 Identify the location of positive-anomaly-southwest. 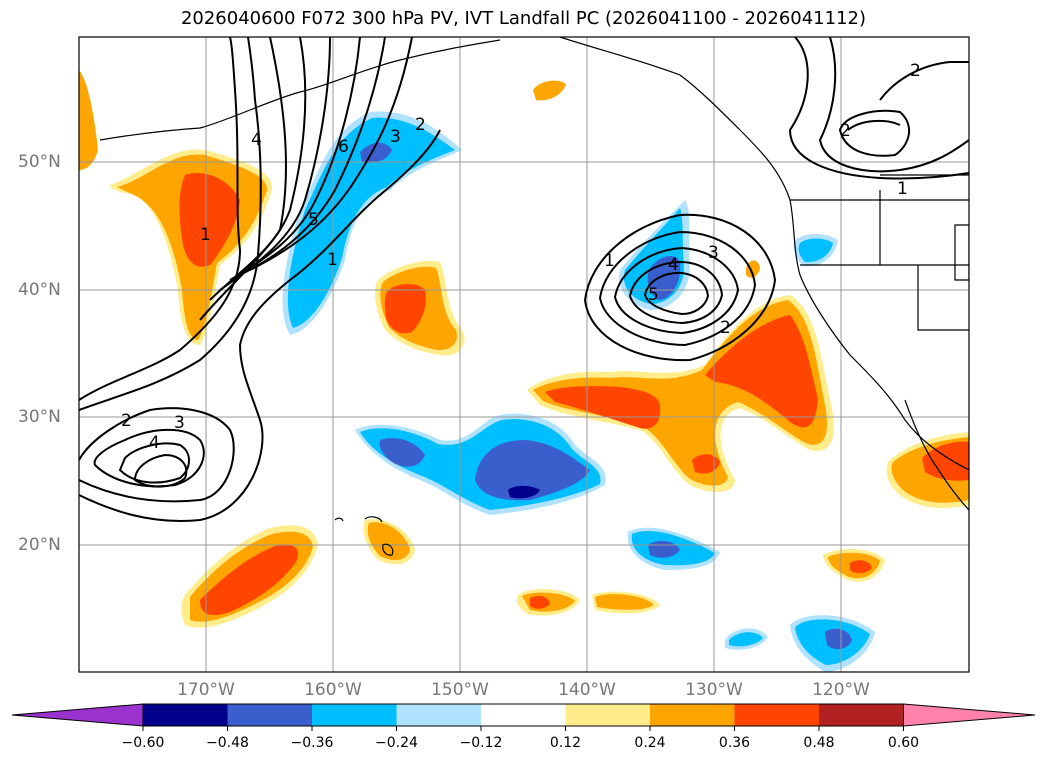
(249, 576).